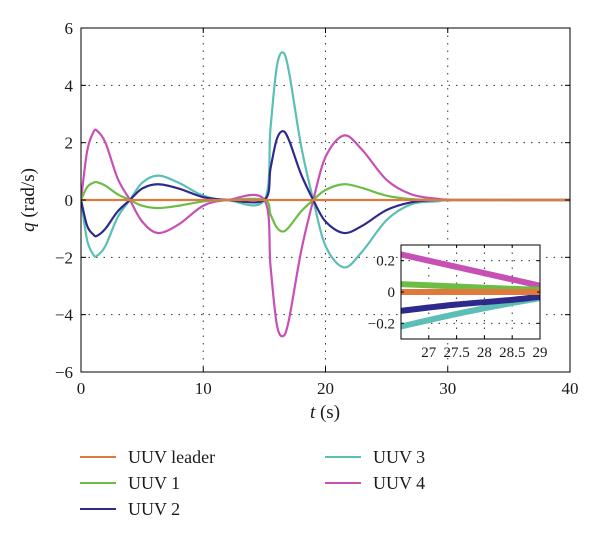 The image size is (600, 537). I want to click on y-tick-label: −4, so click(64, 315).